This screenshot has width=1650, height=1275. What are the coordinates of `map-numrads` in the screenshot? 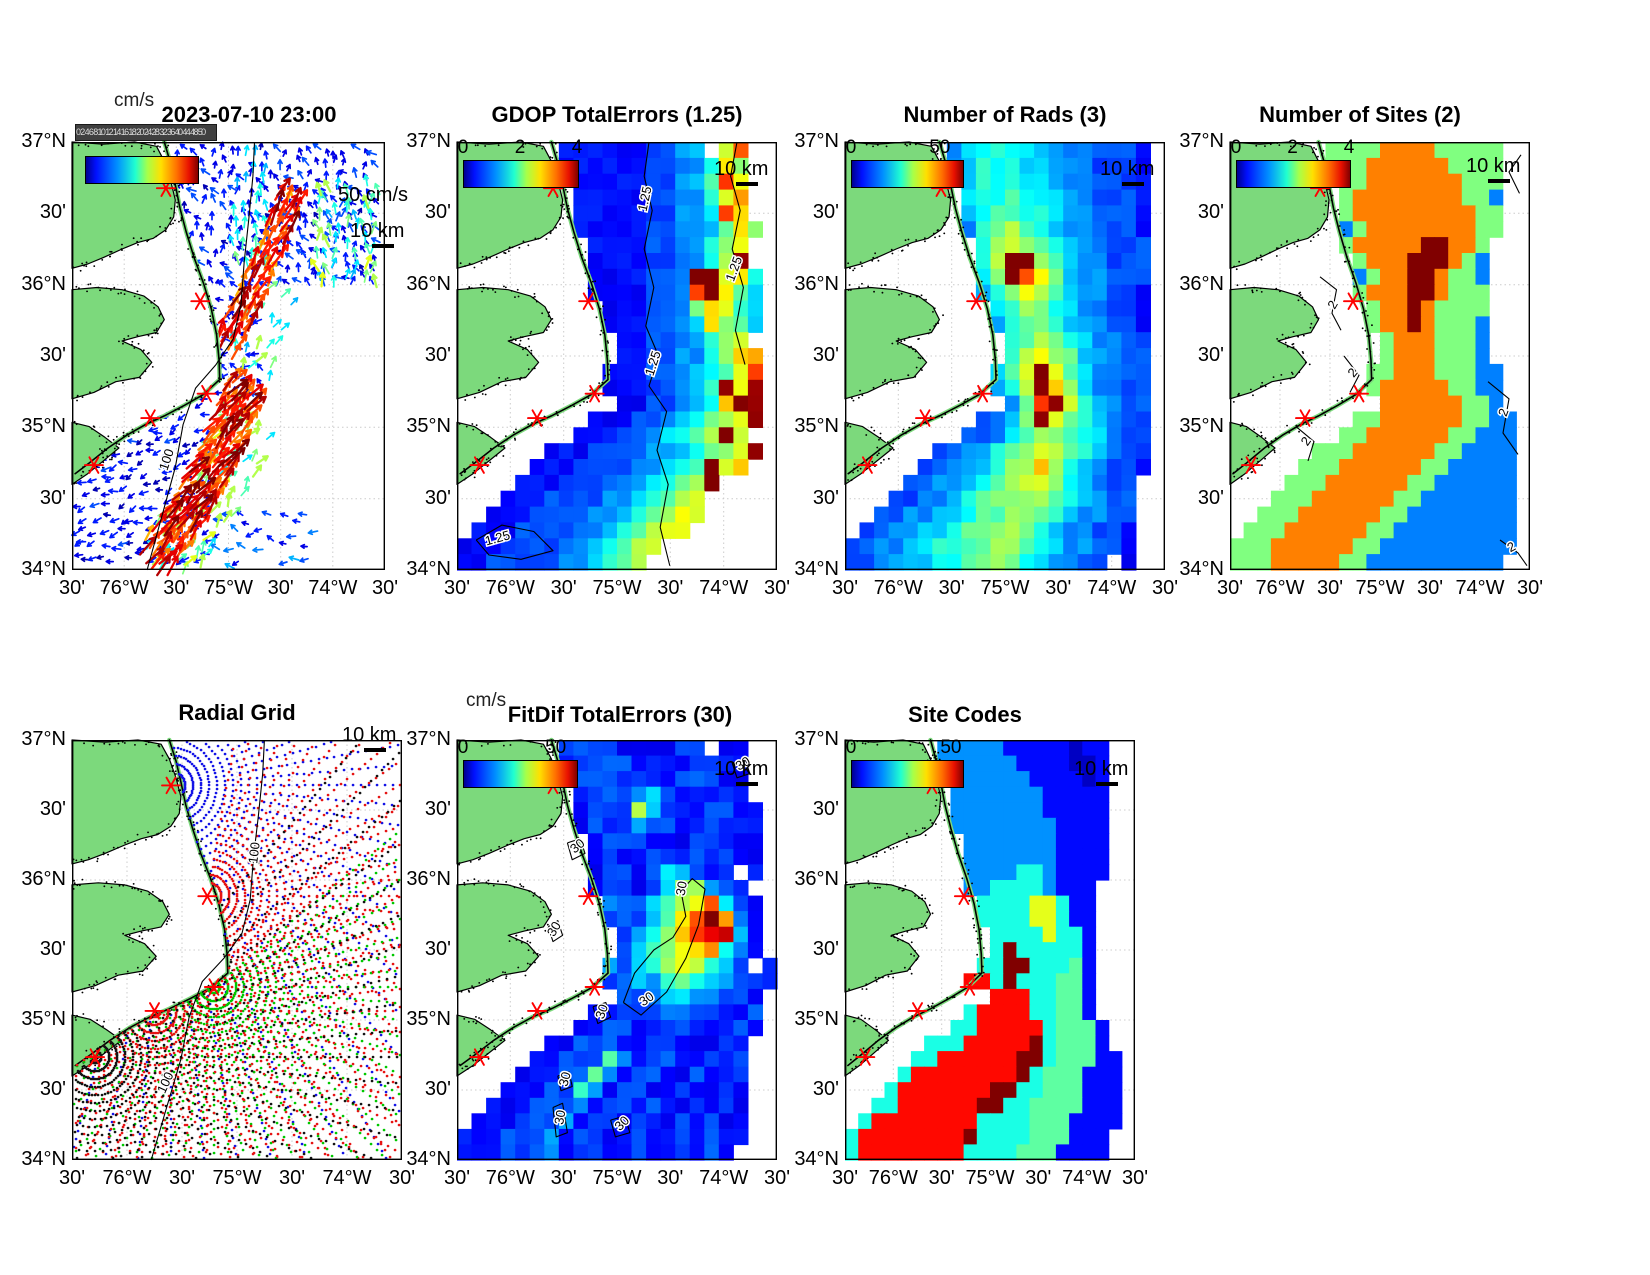 It's located at (1005, 355).